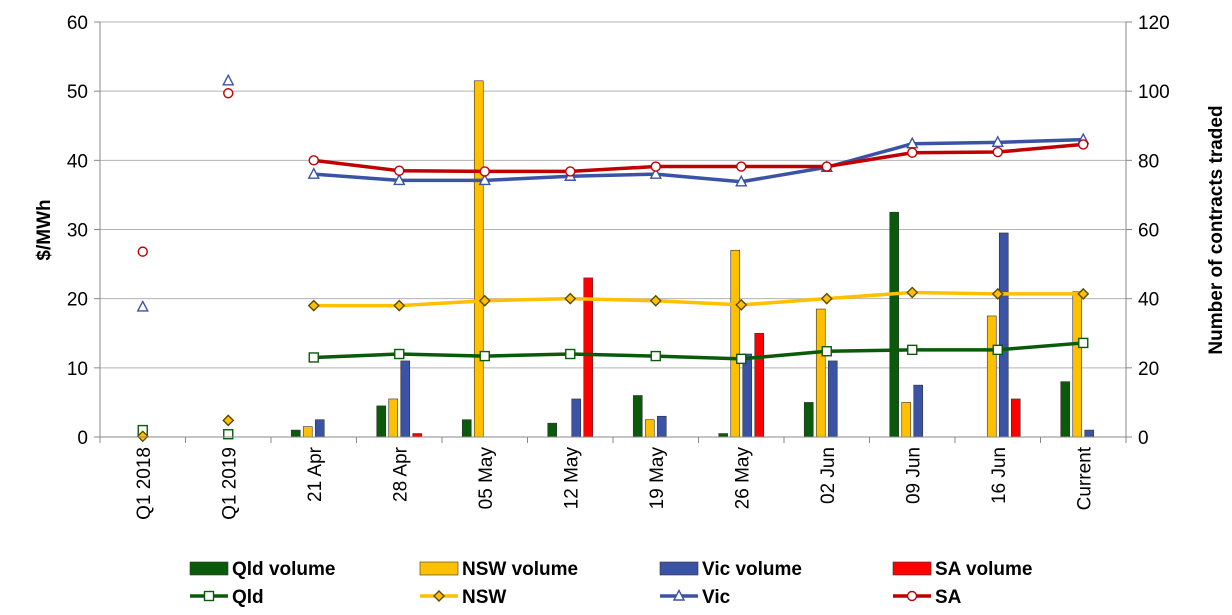 The image size is (1232, 615). Describe the element at coordinates (698, 299) in the screenshot. I see `line-nsw` at that location.